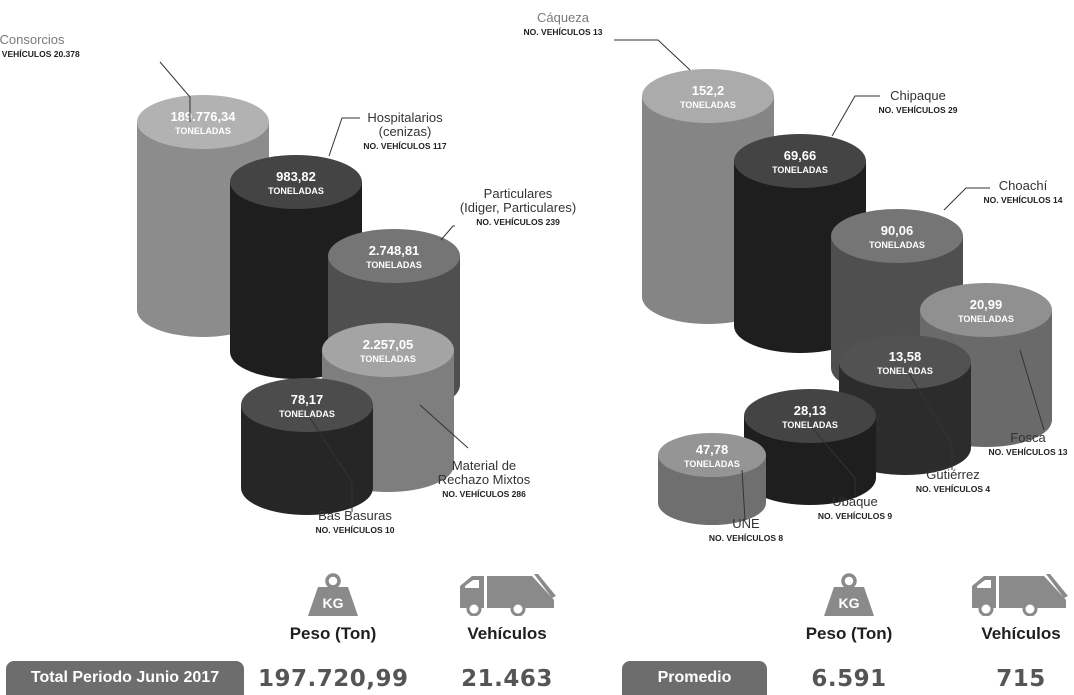 The image size is (1074, 695). I want to click on total-period-label: Total Periodo Junio 2017, so click(125, 678).